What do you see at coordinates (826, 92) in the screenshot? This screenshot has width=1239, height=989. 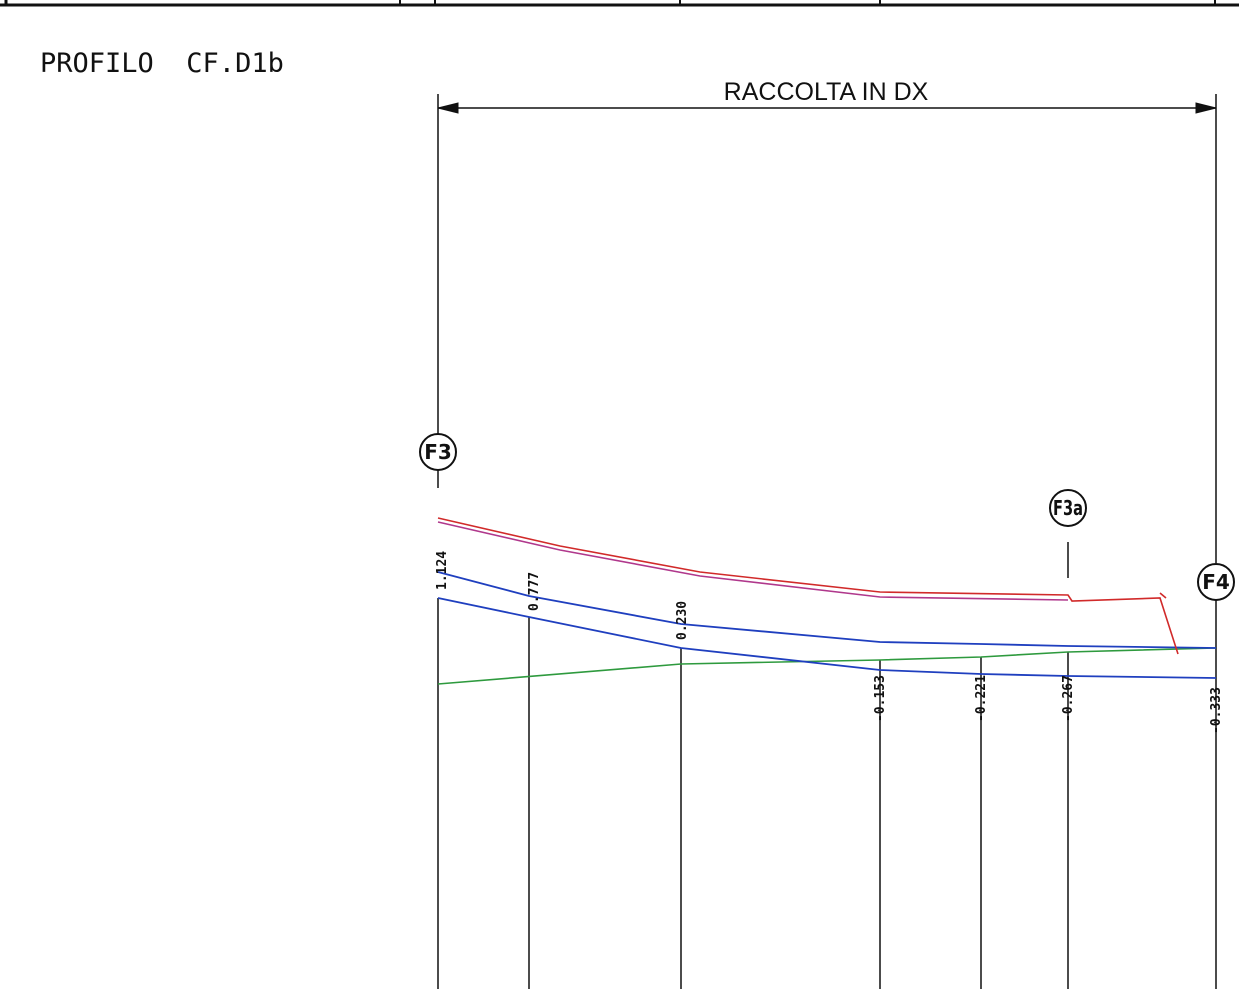 I see `dimension-label: RACCOLTA IN DX` at bounding box center [826, 92].